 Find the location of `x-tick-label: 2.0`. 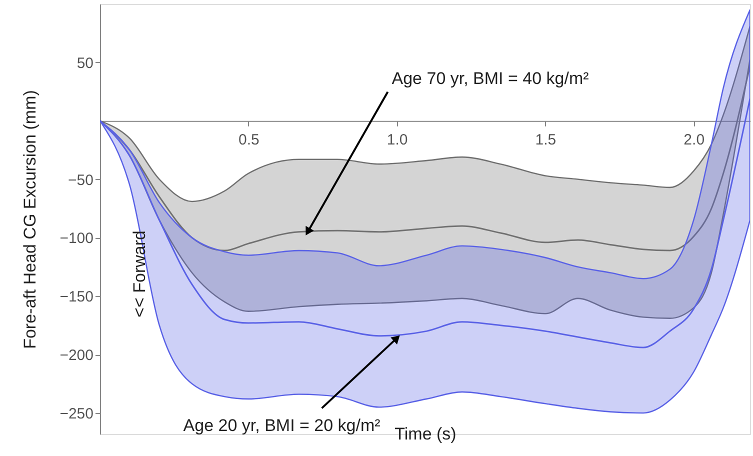

x-tick-label: 2.0 is located at coordinates (694, 139).